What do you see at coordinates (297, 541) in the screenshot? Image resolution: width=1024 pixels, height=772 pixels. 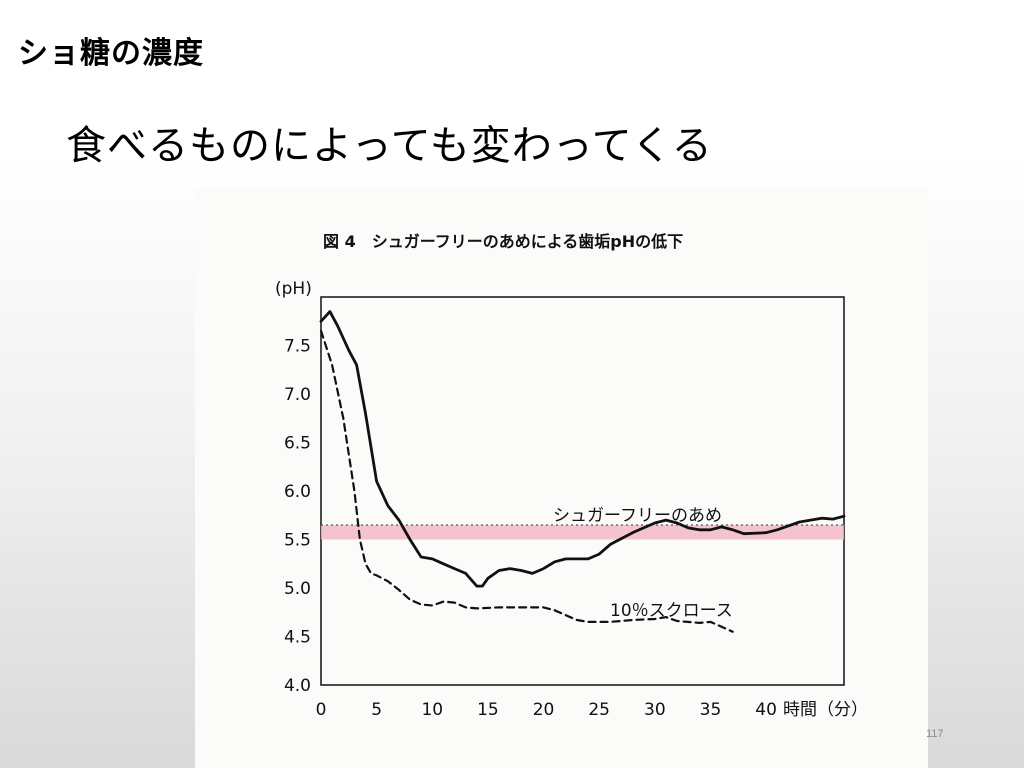 I see `y-tick-label: 5.5` at bounding box center [297, 541].